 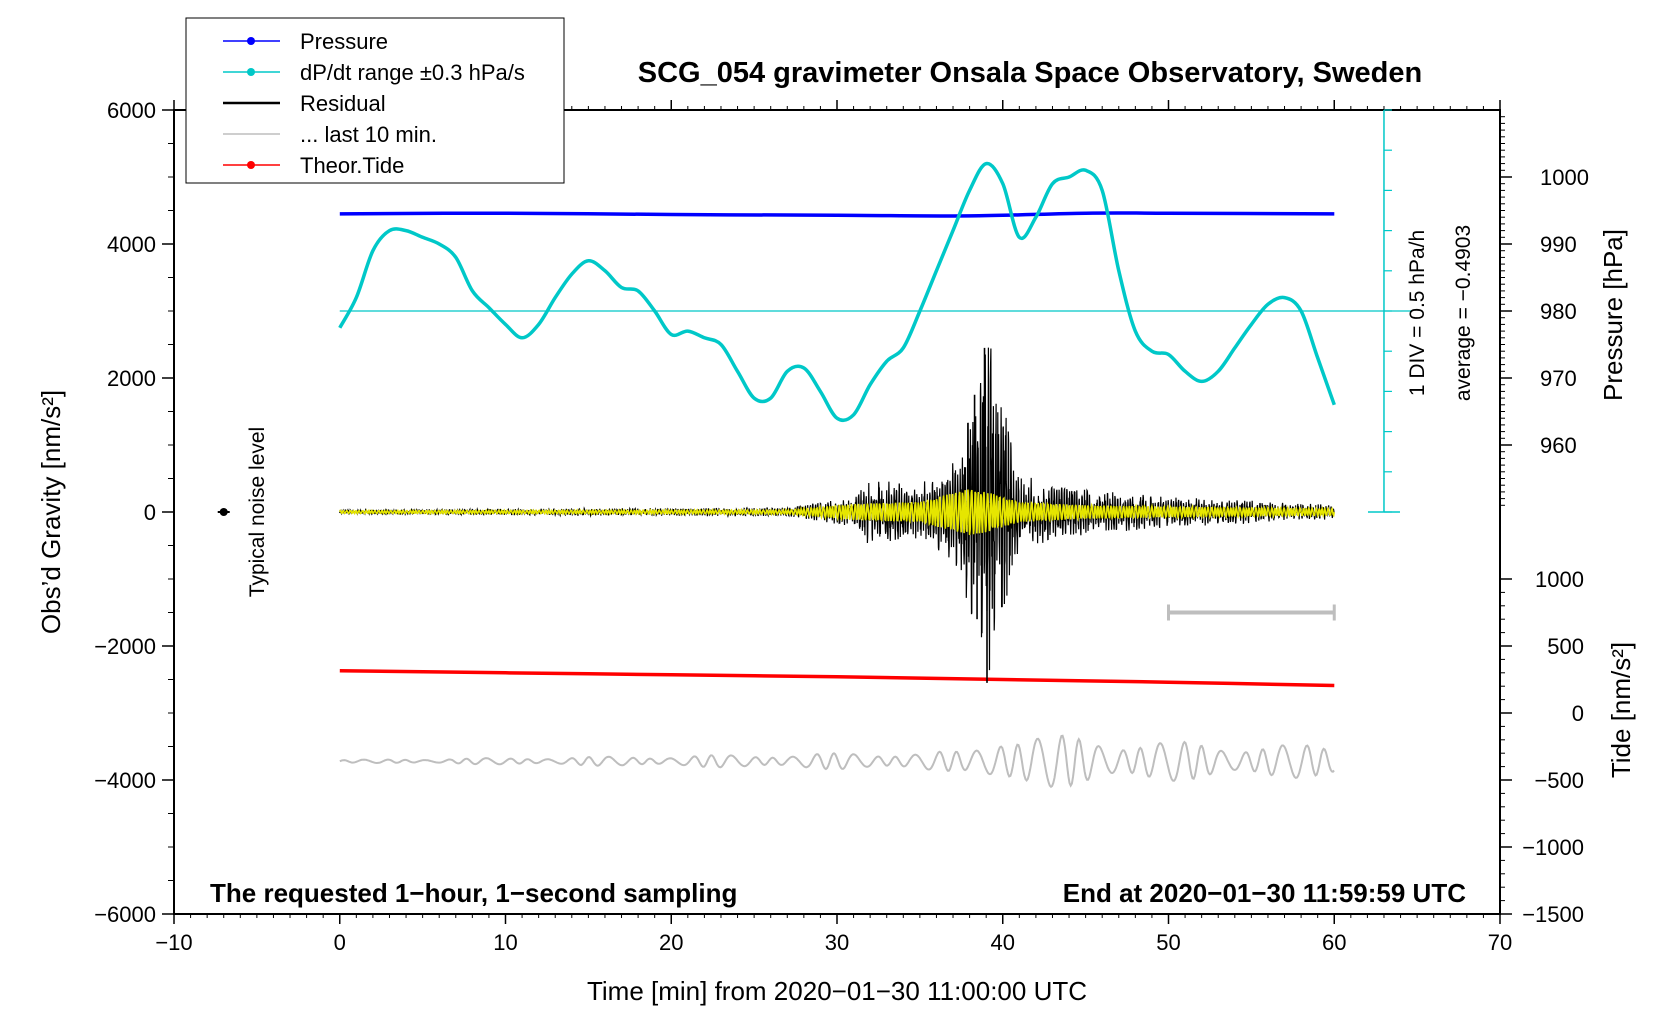 What do you see at coordinates (1500, 942) in the screenshot?
I see `x-tick-label: 70` at bounding box center [1500, 942].